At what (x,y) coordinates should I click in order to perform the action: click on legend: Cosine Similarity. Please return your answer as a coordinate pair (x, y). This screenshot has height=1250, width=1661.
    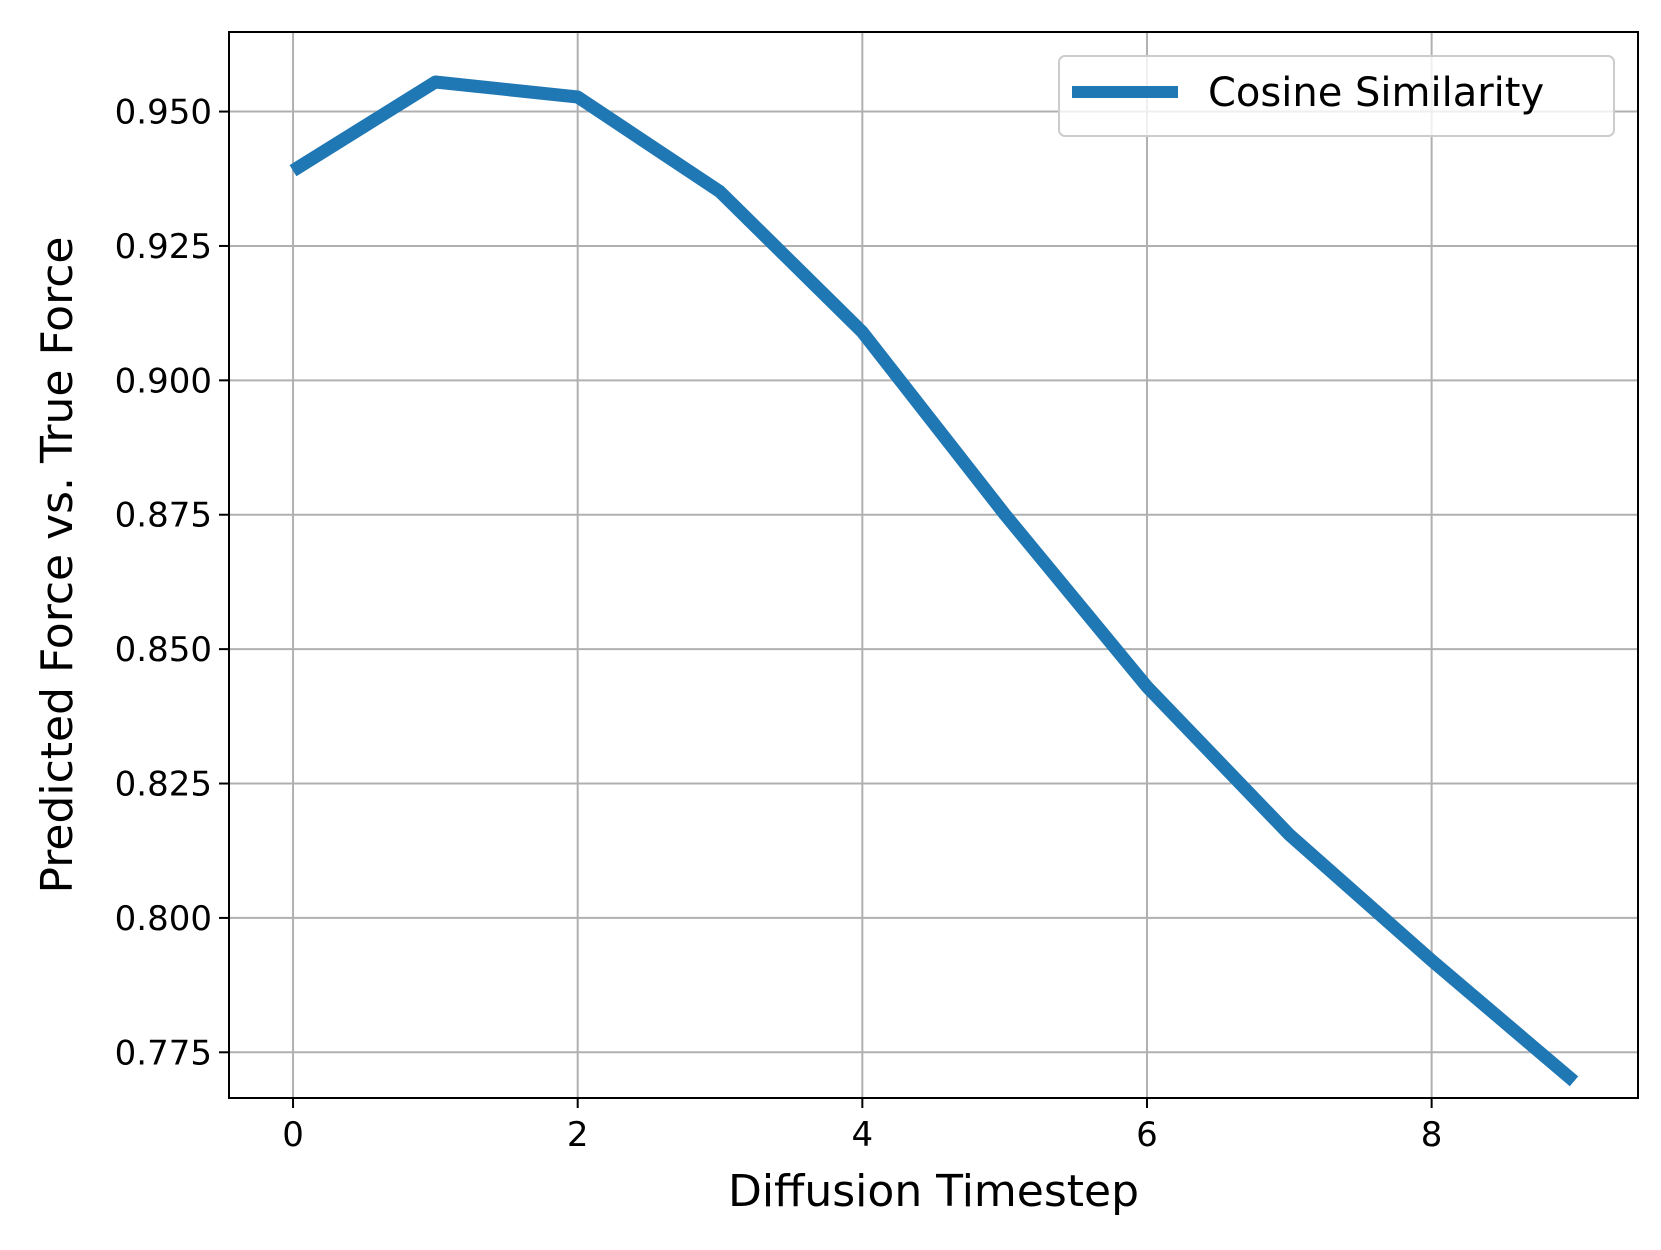
    Looking at the image, I should click on (1336, 96).